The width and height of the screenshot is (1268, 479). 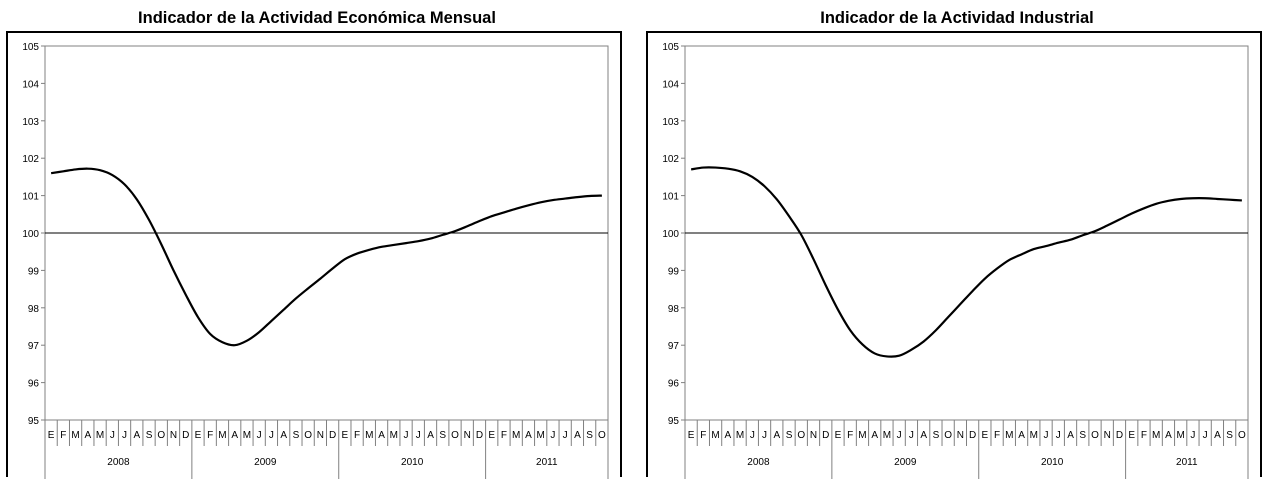 What do you see at coordinates (674, 271) in the screenshot?
I see `y-tick-label: 99` at bounding box center [674, 271].